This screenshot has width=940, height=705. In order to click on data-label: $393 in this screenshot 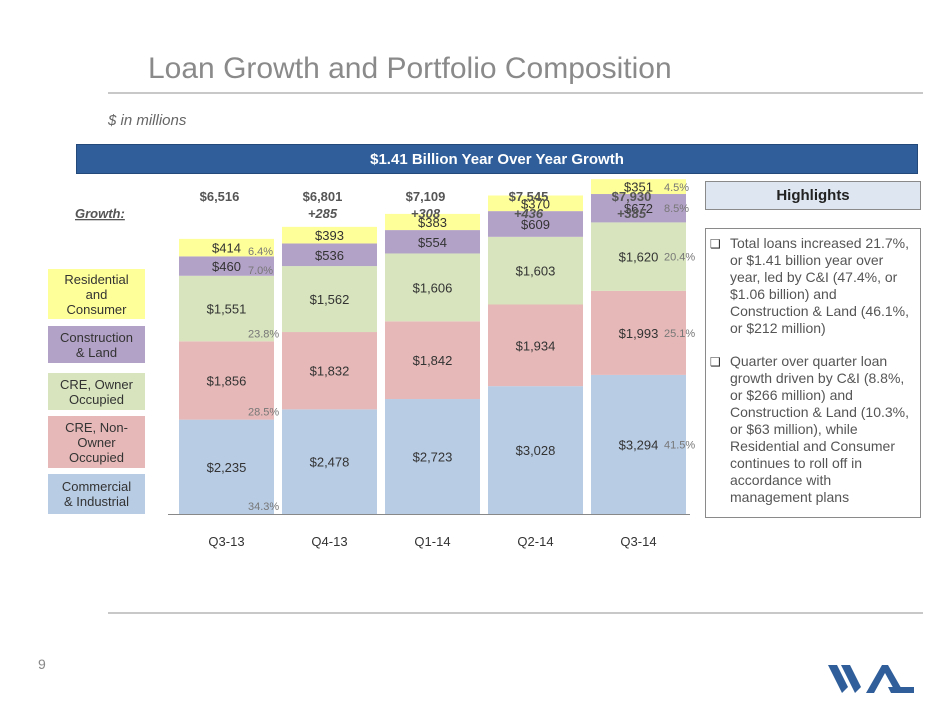, I will do `click(329, 235)`.